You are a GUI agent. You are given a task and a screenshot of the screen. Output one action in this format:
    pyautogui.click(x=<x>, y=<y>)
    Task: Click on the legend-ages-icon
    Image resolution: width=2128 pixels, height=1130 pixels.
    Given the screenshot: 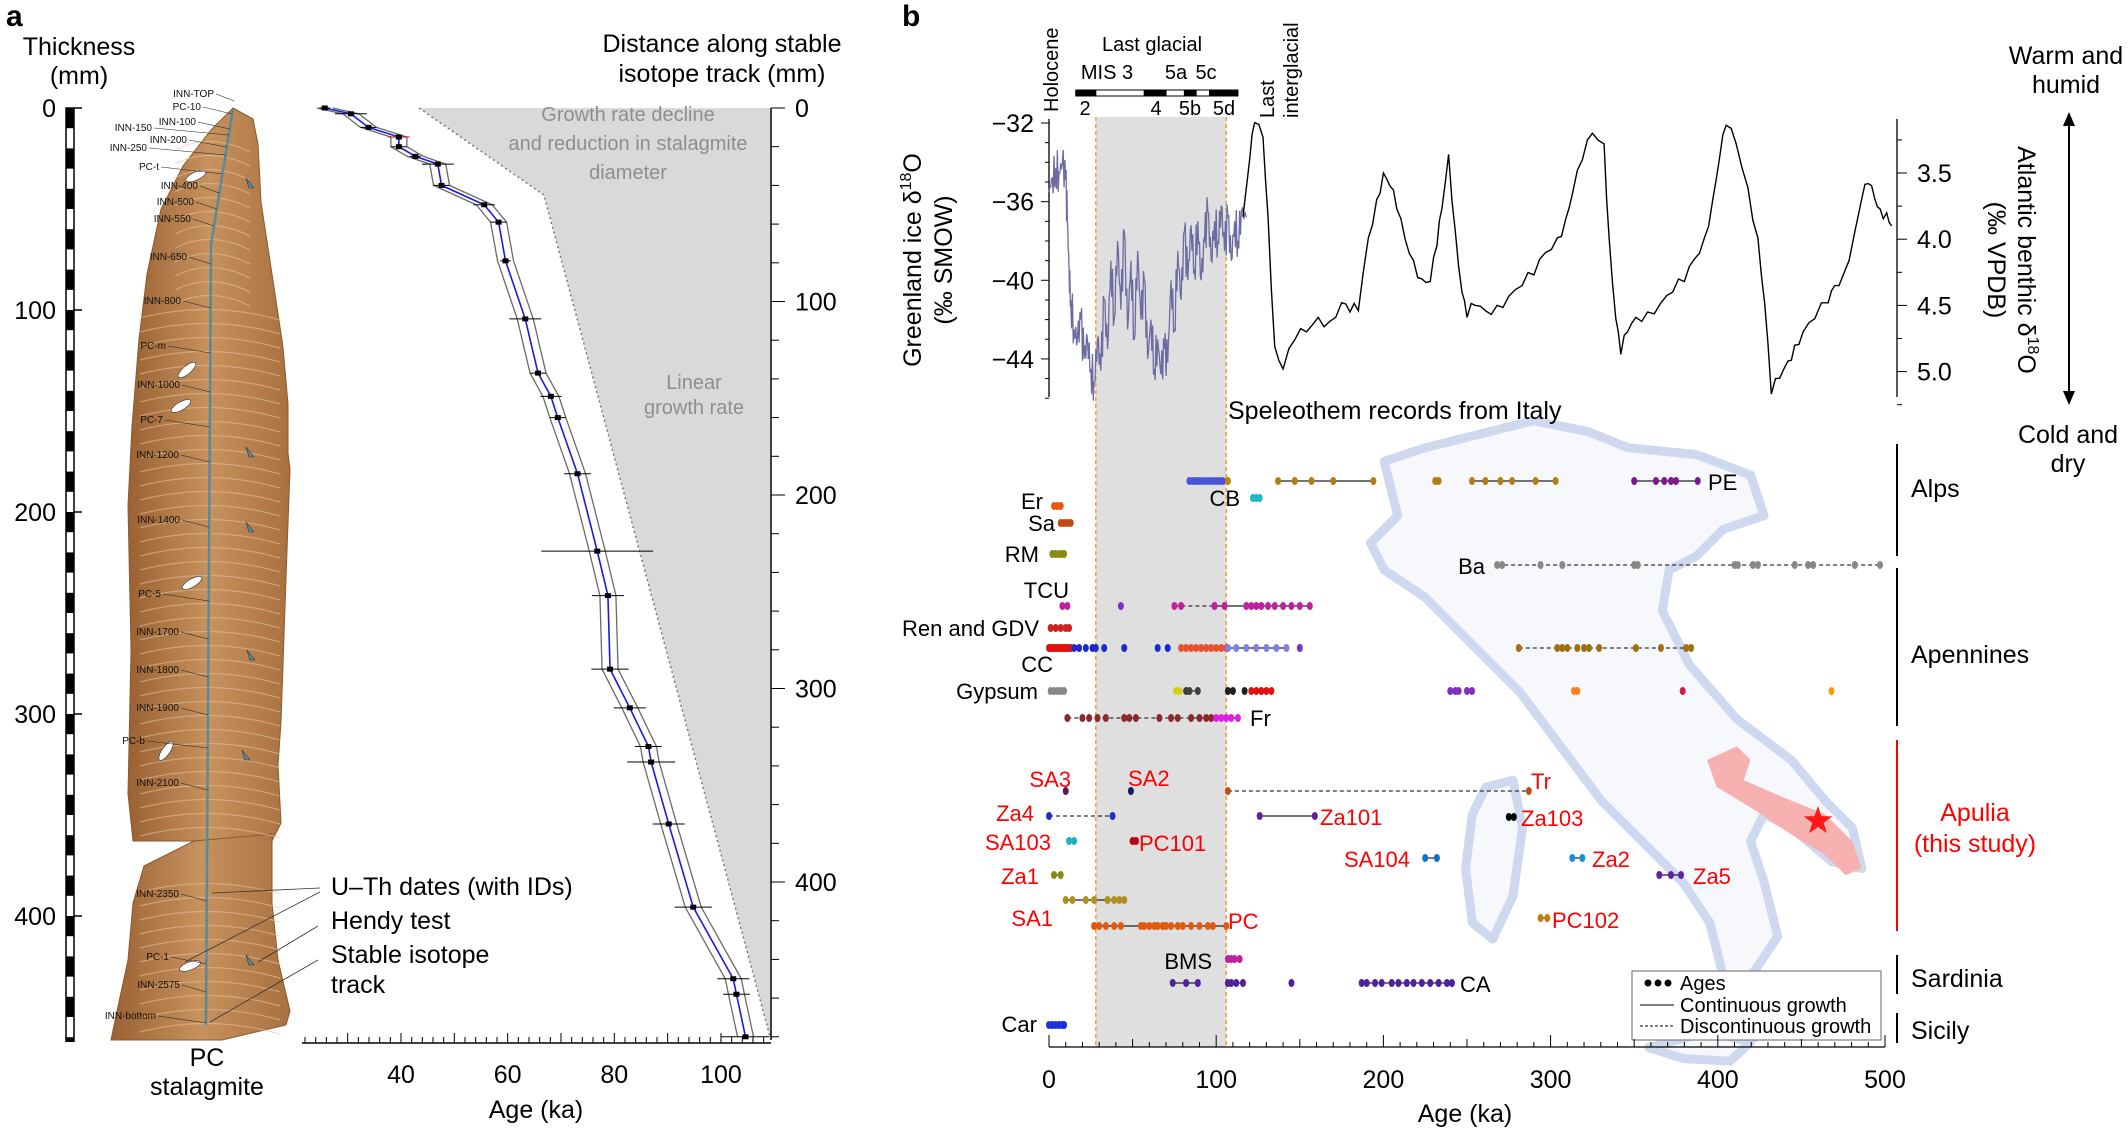 What is the action you would take?
    pyautogui.click(x=1658, y=983)
    